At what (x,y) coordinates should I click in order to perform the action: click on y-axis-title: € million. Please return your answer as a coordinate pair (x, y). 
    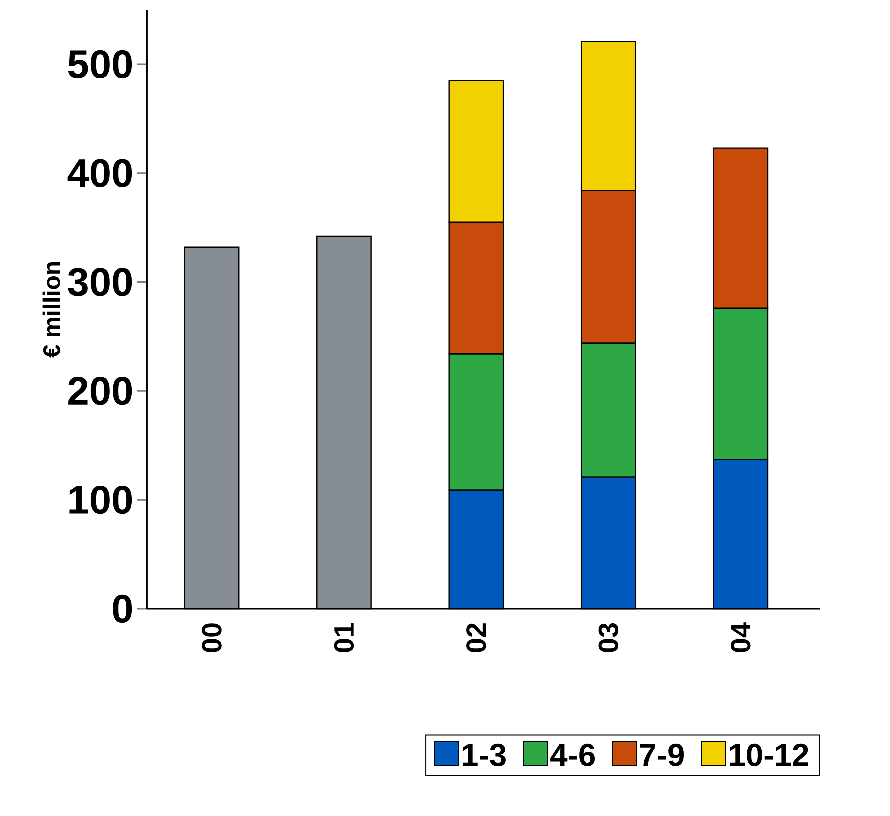
    Looking at the image, I should click on (51, 310).